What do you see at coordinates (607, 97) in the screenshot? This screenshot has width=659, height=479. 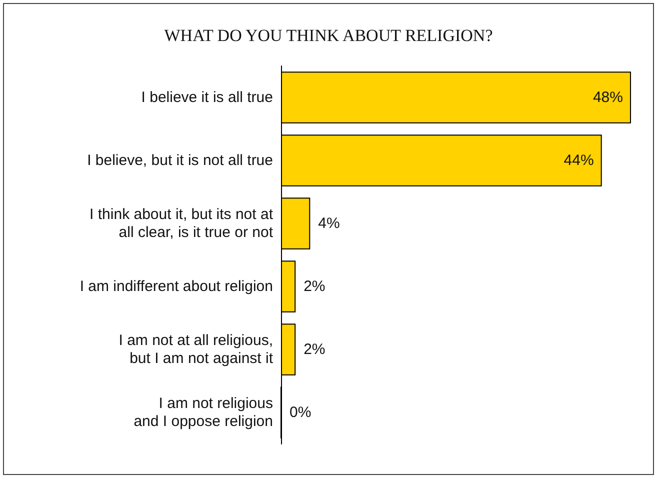 I see `data-label: 48%` at bounding box center [607, 97].